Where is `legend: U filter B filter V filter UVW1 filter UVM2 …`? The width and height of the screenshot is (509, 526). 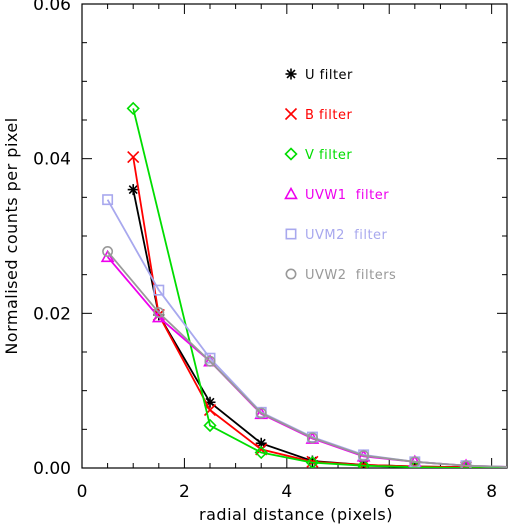
legend: U filter B filter V filter UVW1 filter UVM2 … is located at coordinates (340, 175).